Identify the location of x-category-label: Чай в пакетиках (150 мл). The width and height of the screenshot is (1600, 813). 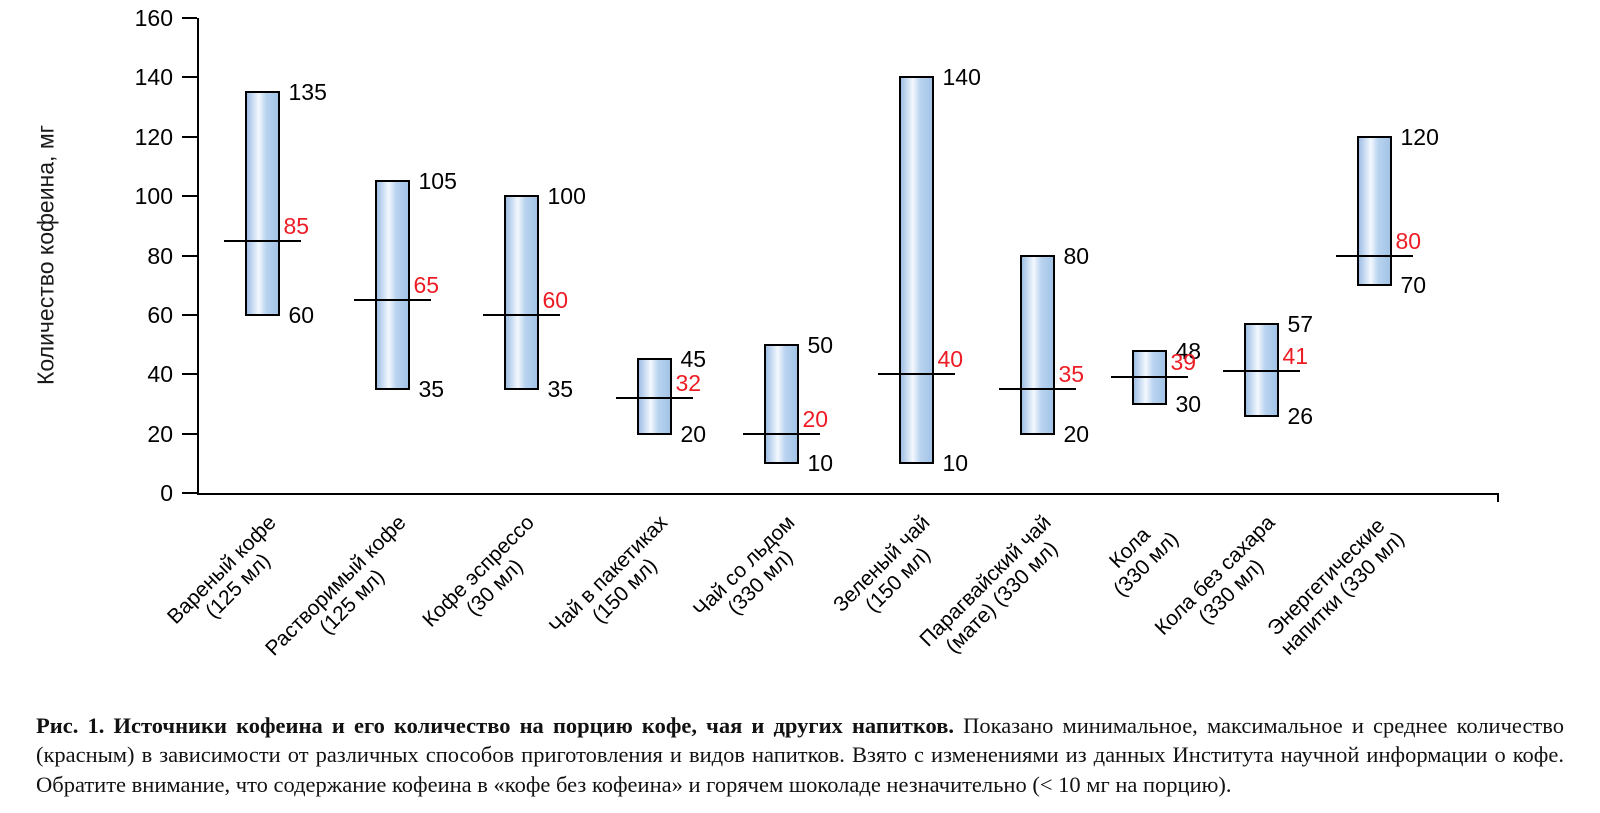
(617, 583).